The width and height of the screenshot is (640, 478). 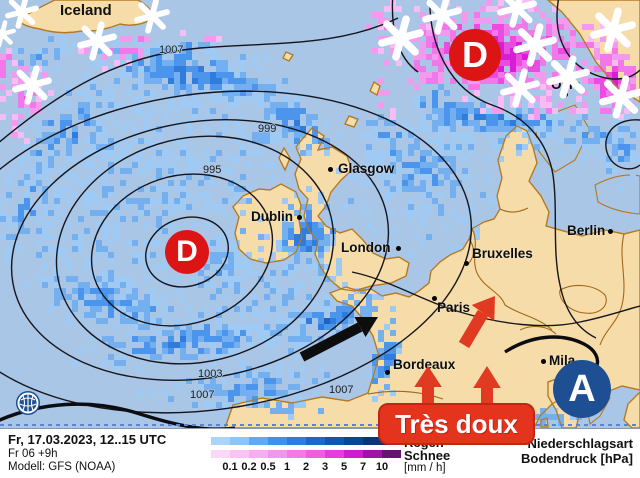 What do you see at coordinates (33, 454) in the screenshot?
I see `run-step-label: Fr 06 +9h` at bounding box center [33, 454].